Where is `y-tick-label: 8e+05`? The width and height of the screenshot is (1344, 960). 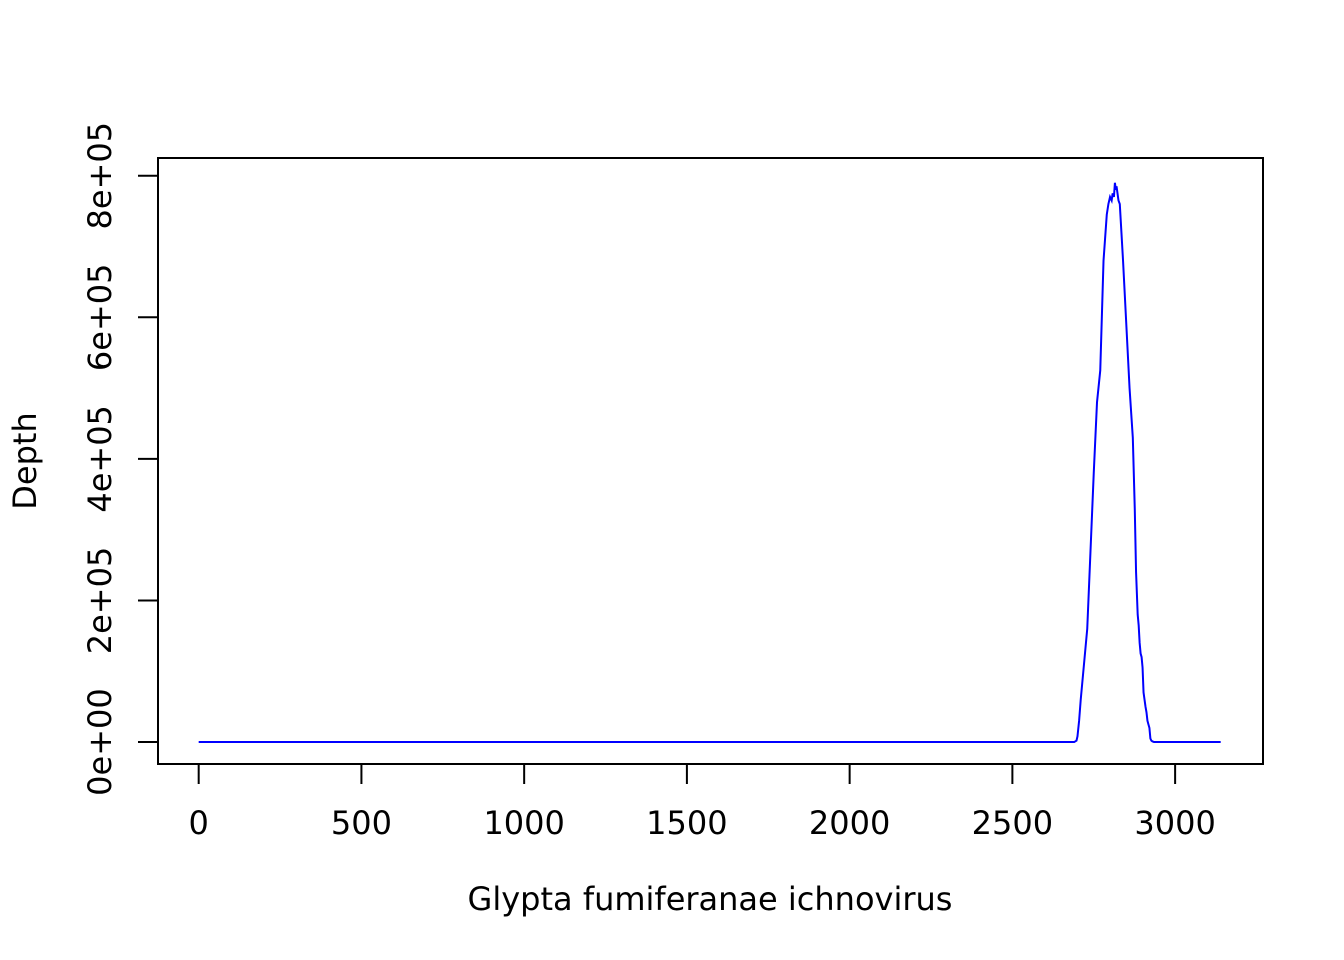 y-tick-label: 8e+05 is located at coordinates (100, 176).